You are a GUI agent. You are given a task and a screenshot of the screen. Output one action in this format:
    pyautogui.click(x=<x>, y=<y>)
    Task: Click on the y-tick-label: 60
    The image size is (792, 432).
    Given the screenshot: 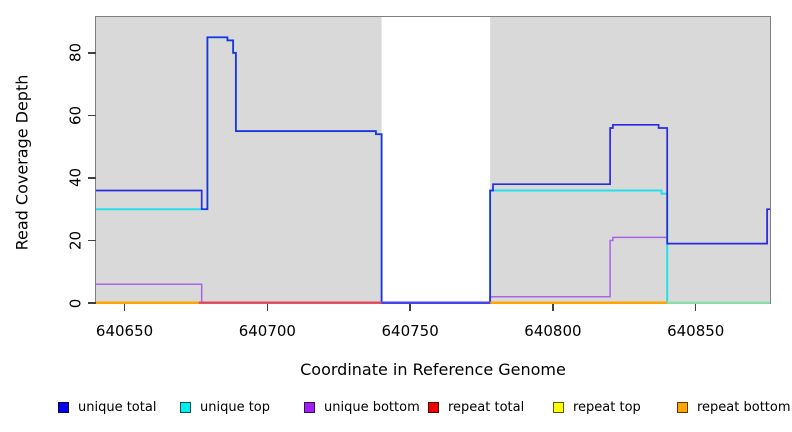 What is the action you would take?
    pyautogui.click(x=75, y=115)
    